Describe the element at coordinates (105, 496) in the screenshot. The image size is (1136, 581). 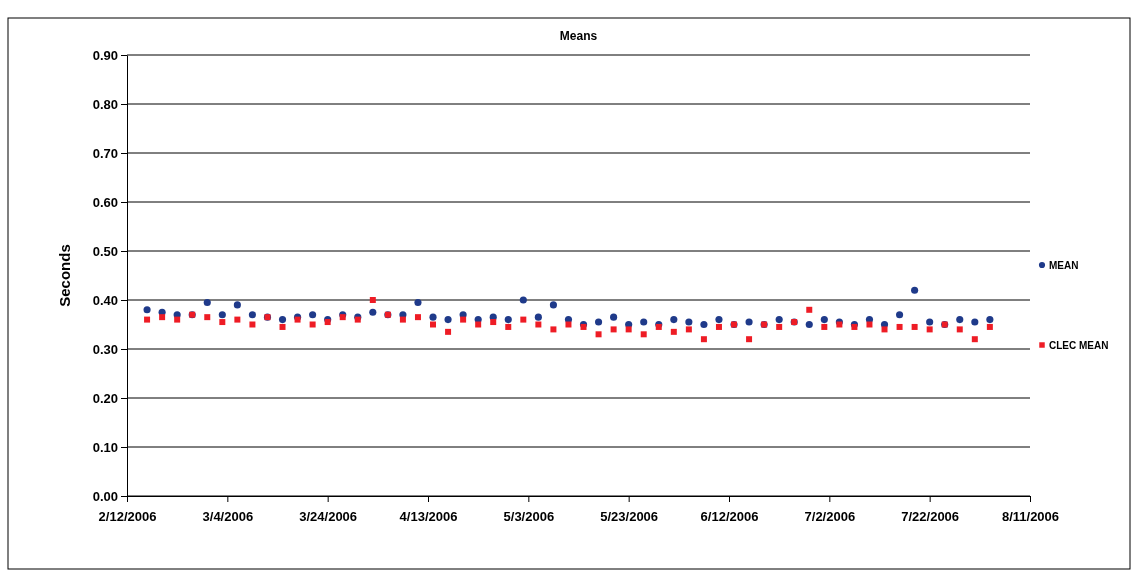
I see `y-tick-label: 0.00` at that location.